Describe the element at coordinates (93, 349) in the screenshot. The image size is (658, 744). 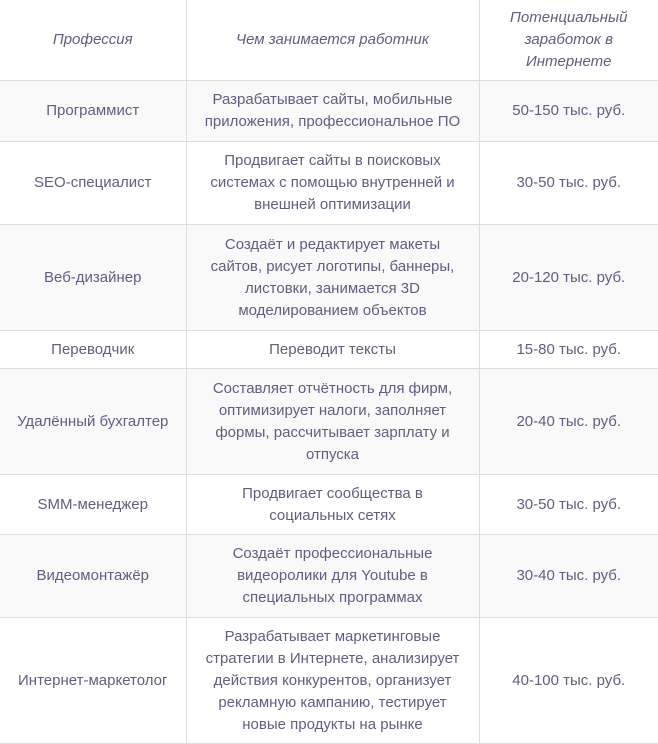
I see `profession-cell: Переводчик` at that location.